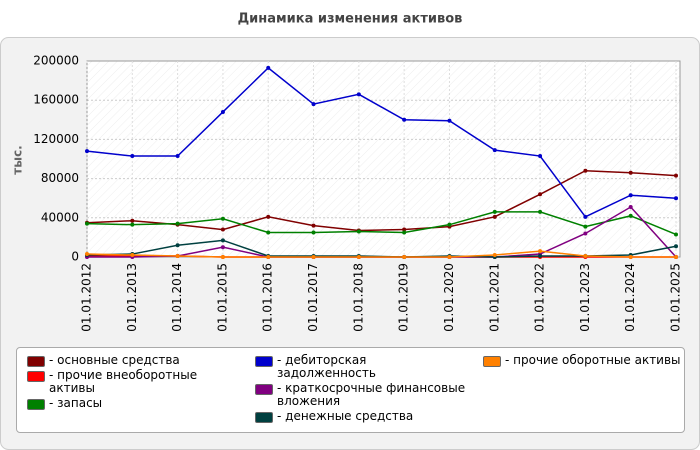 This screenshot has width=700, height=450. Describe the element at coordinates (56, 61) in the screenshot. I see `y-tick-label: 200000` at that location.